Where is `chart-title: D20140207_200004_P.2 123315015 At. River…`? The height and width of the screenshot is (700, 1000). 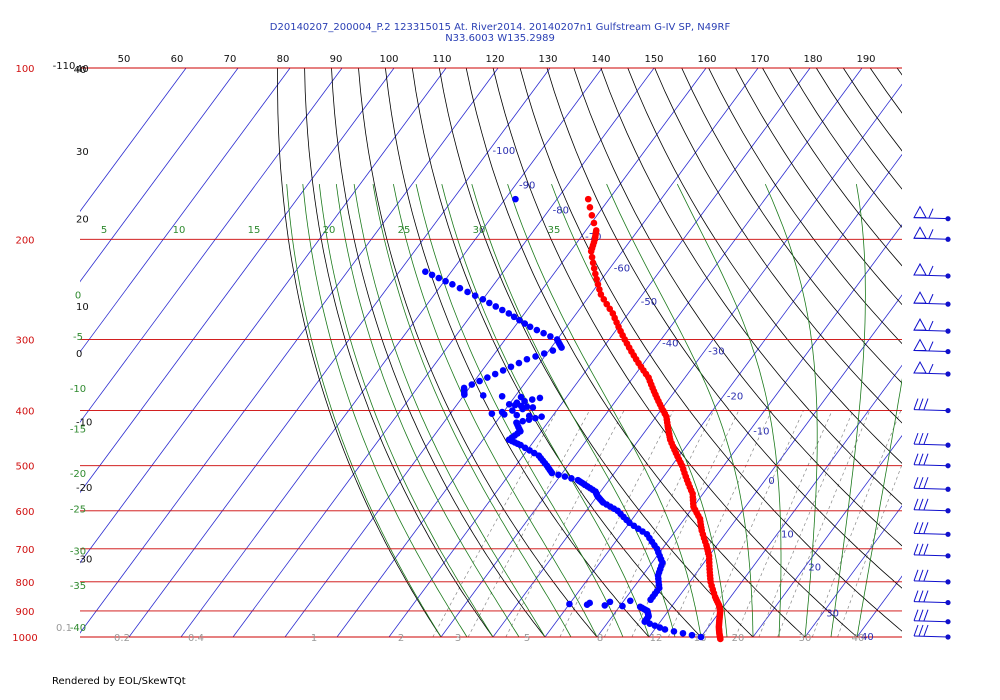 chart-title: D20140207_200004_P.2 123315015 At. River… is located at coordinates (500, 33).